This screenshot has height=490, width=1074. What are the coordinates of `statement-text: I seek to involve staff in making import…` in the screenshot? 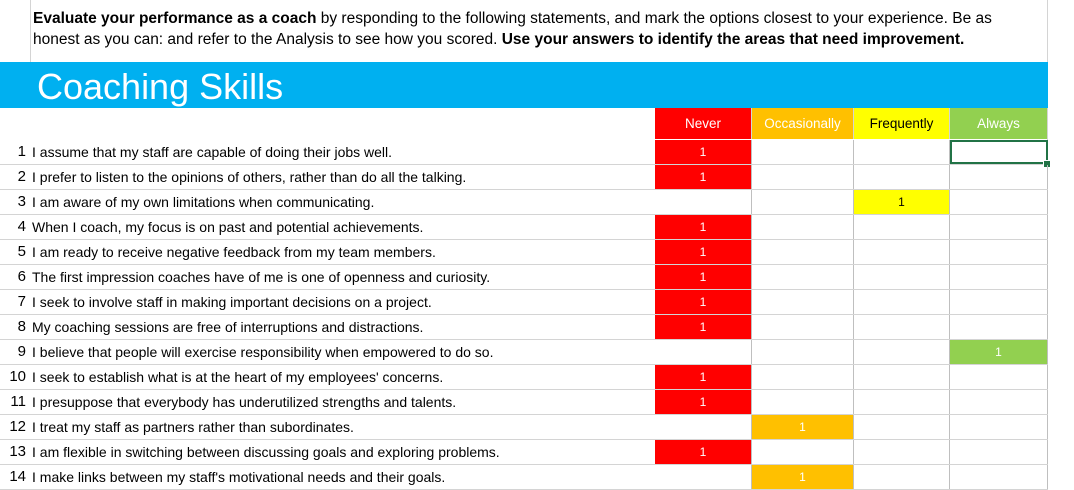 It's located at (232, 302).